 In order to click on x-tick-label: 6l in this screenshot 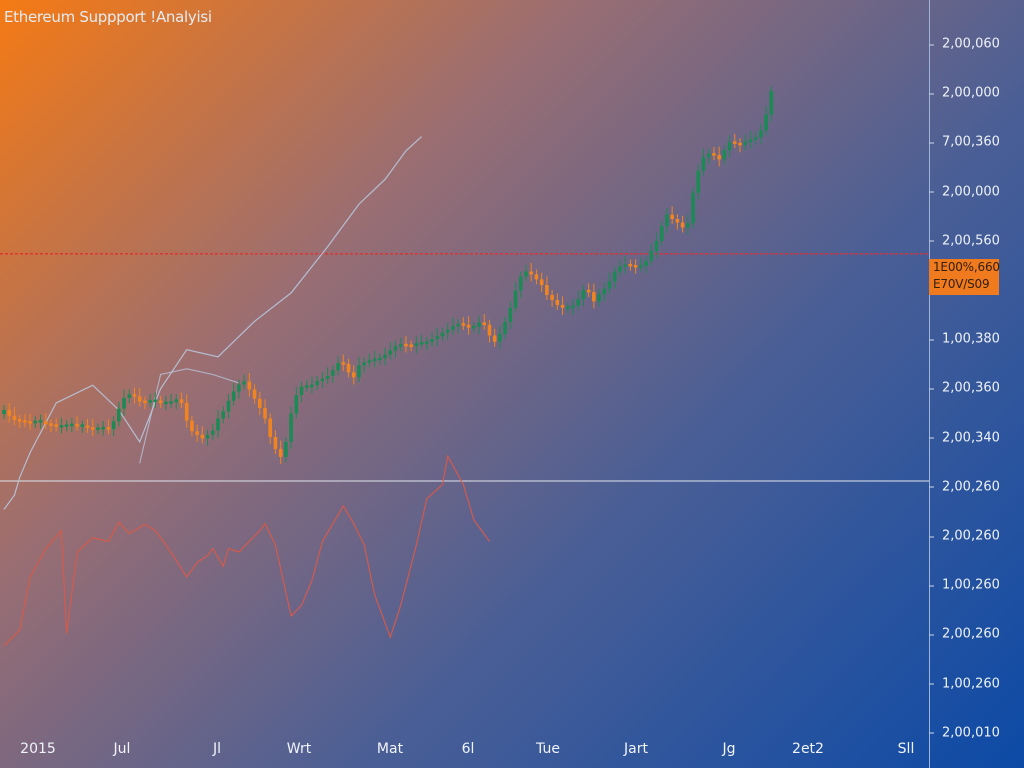, I will do `click(468, 749)`.